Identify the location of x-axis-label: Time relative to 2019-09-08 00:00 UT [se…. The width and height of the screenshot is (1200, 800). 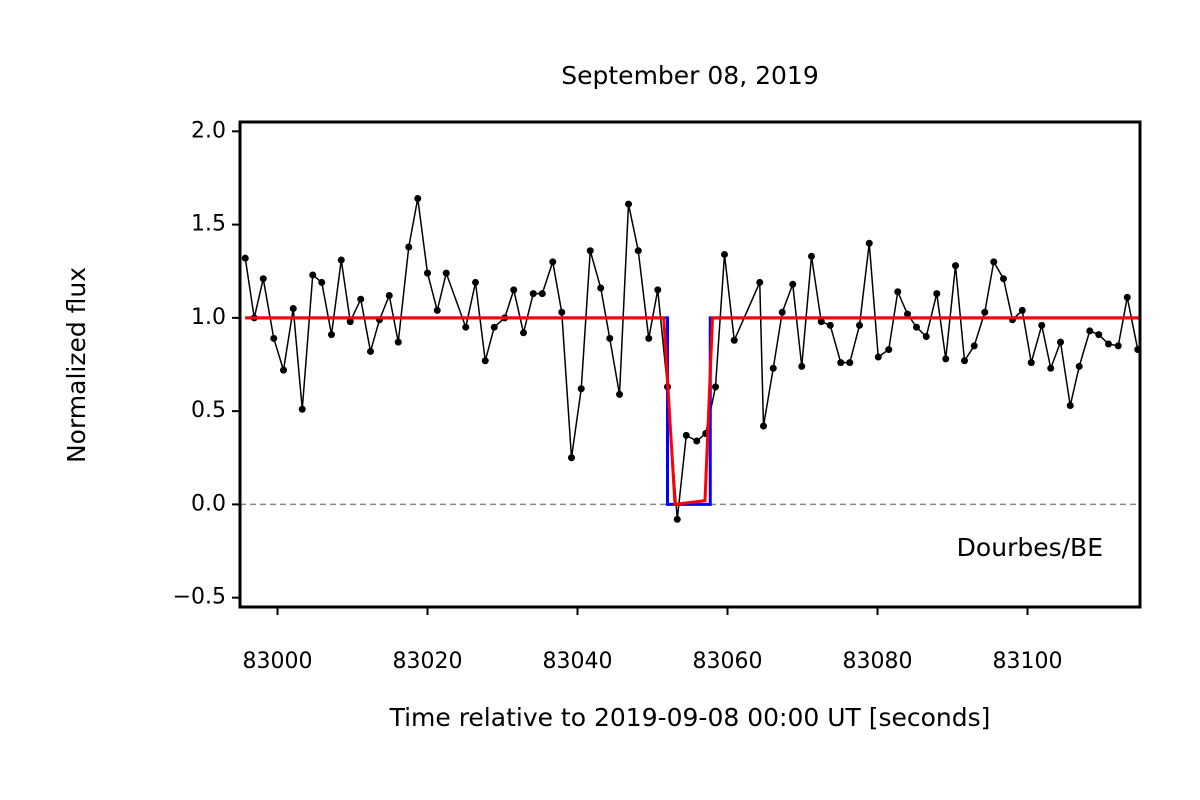
(690, 717).